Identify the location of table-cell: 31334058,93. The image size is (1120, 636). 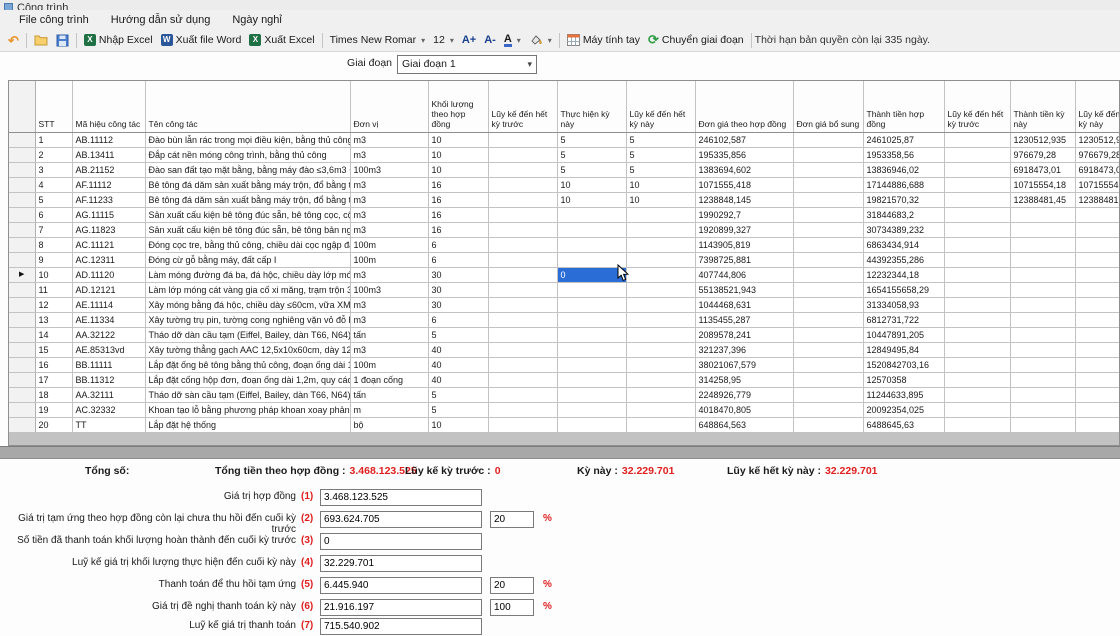
(904, 305).